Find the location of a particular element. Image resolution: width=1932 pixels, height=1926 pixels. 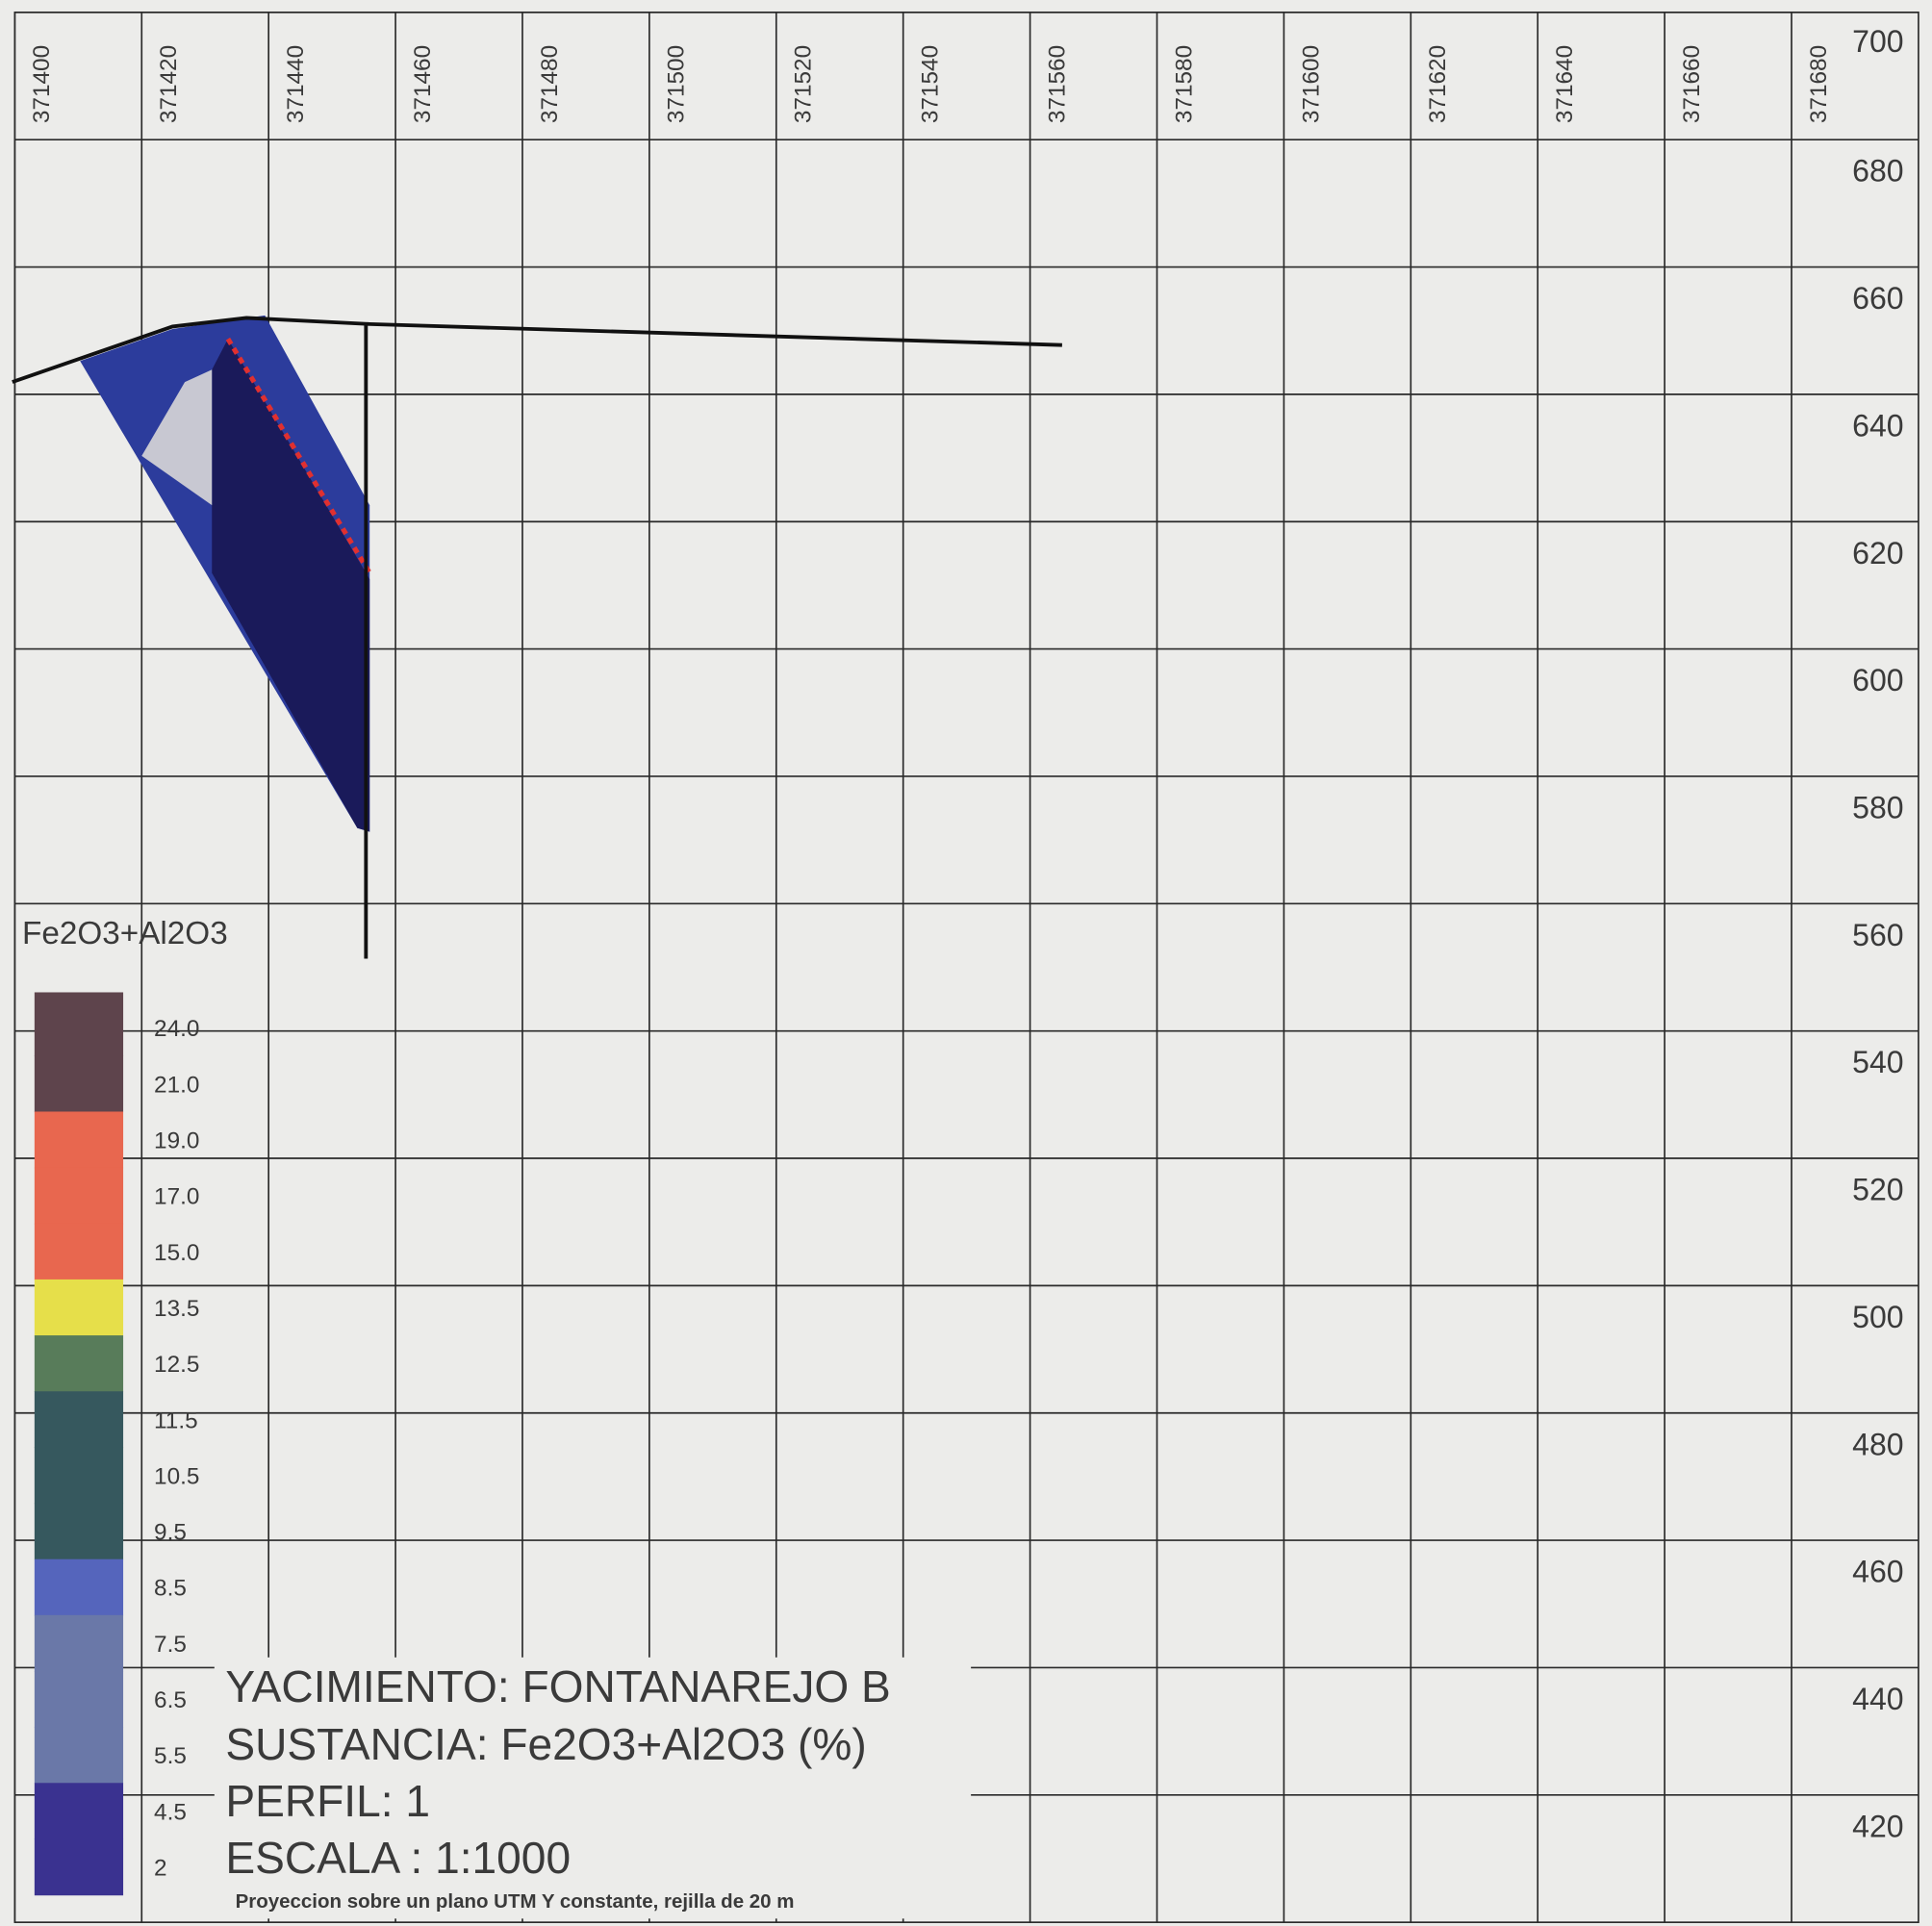

legend-label: 19.0 is located at coordinates (176, 1141).